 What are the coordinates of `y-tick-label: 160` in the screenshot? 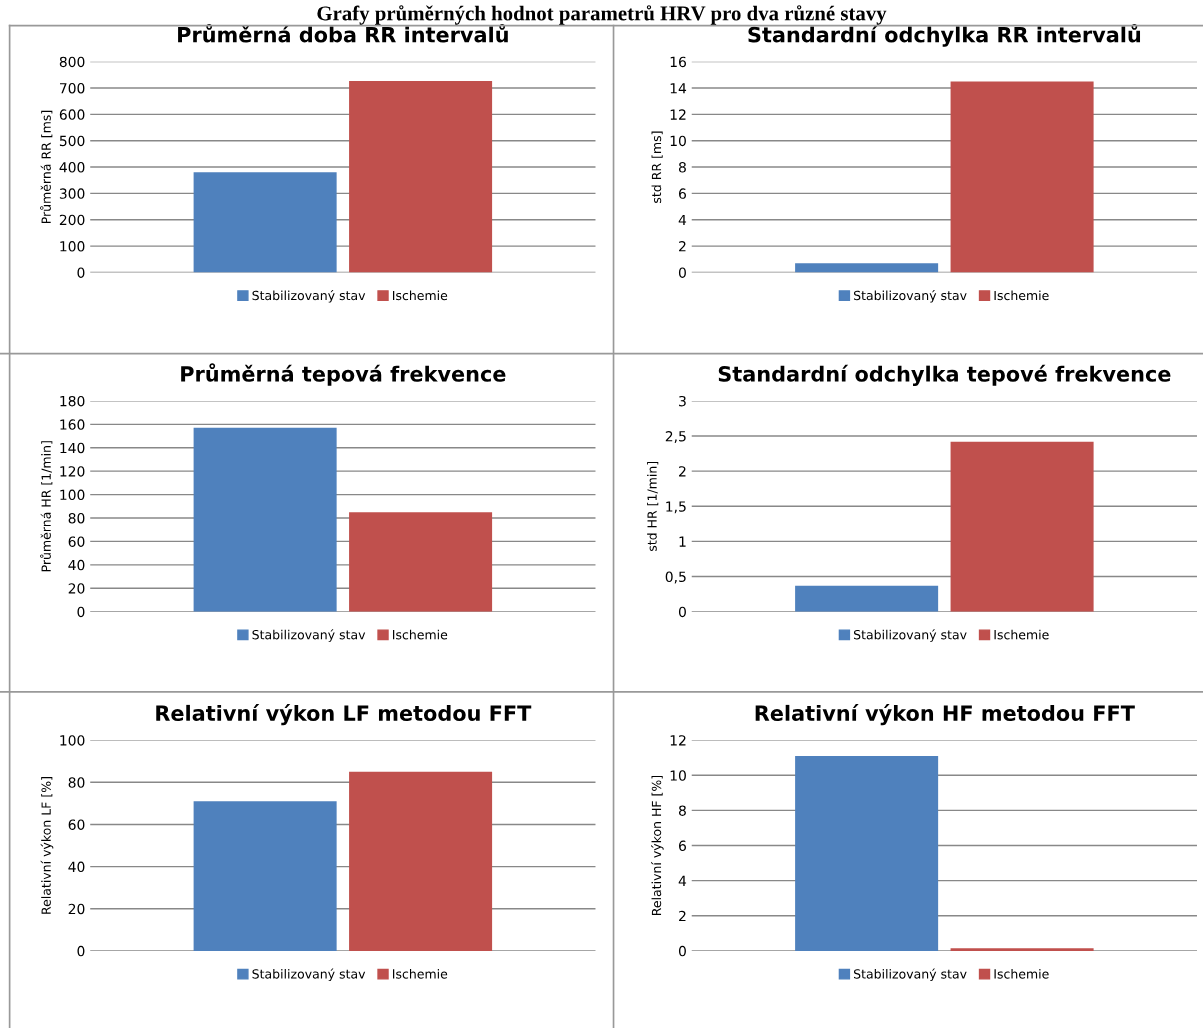 It's located at (72, 424).